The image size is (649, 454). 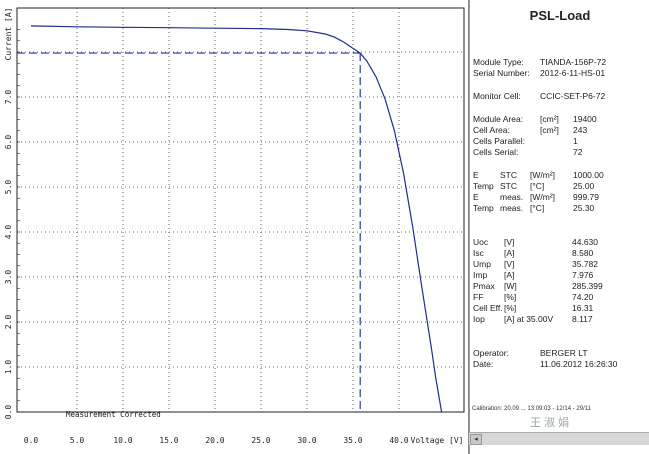 I want to click on row-value: TIANDA-156P-72, so click(x=573, y=62).